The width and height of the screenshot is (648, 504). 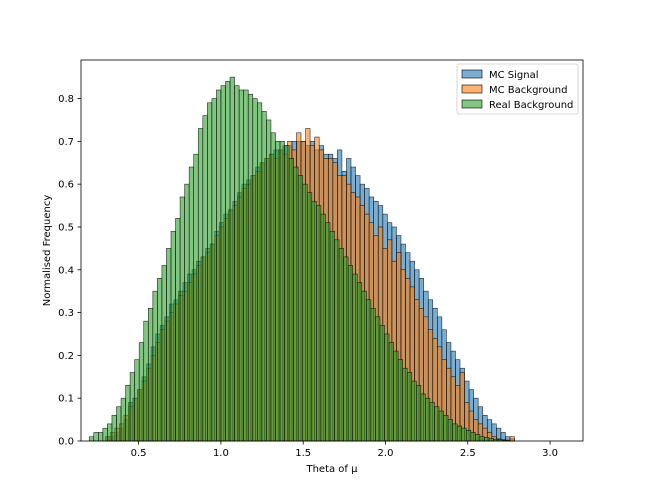 I want to click on legend-label-mc-signal: MC Signal, so click(x=514, y=75).